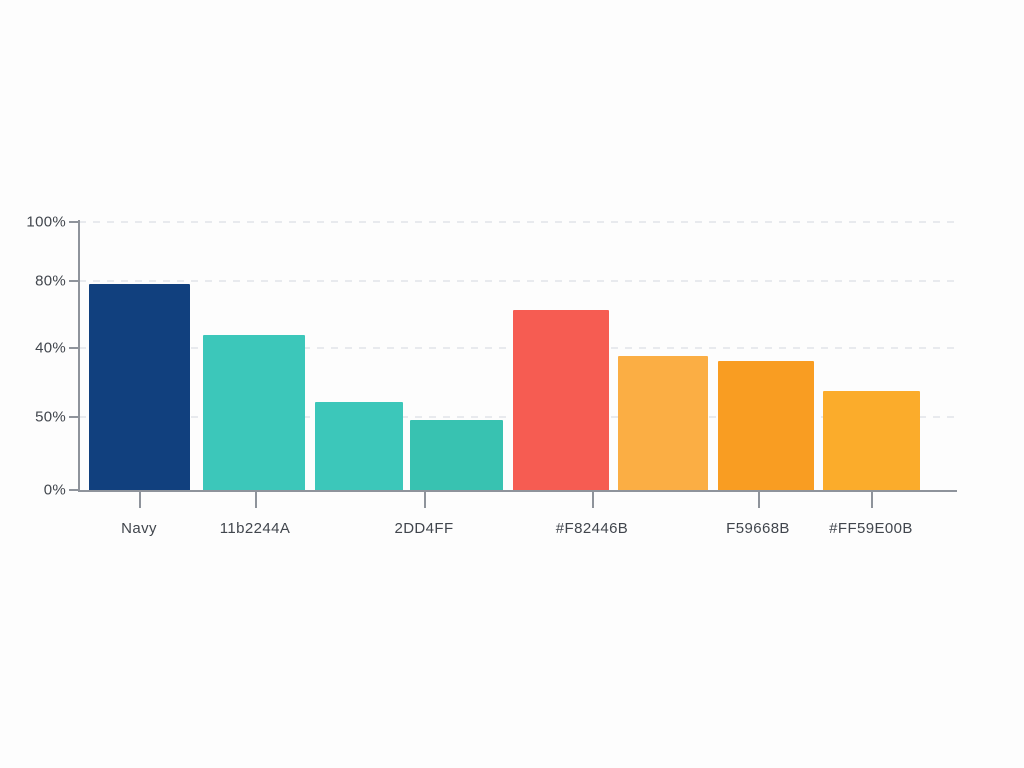  What do you see at coordinates (592, 528) in the screenshot?
I see `x-axis-tick-label: #F82446B` at bounding box center [592, 528].